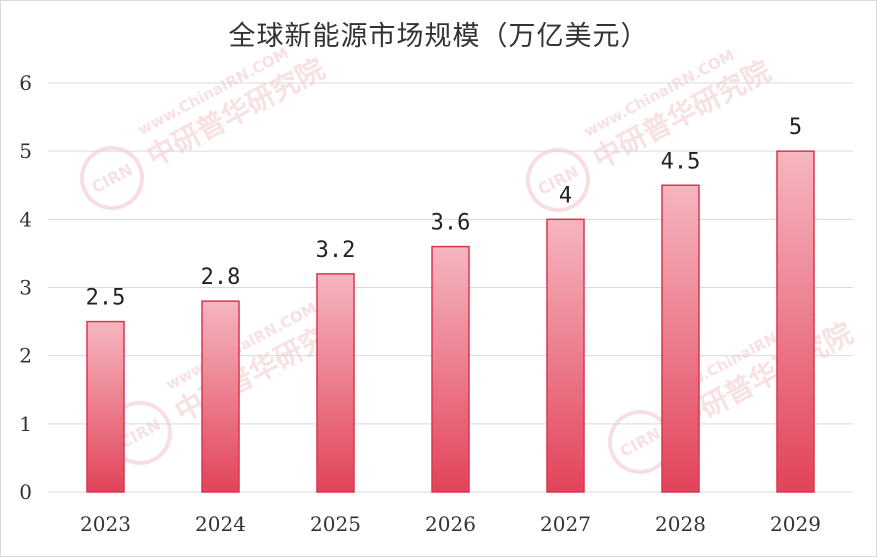  Describe the element at coordinates (220, 524) in the screenshot. I see `x-tick-label-2024: 2024` at that location.